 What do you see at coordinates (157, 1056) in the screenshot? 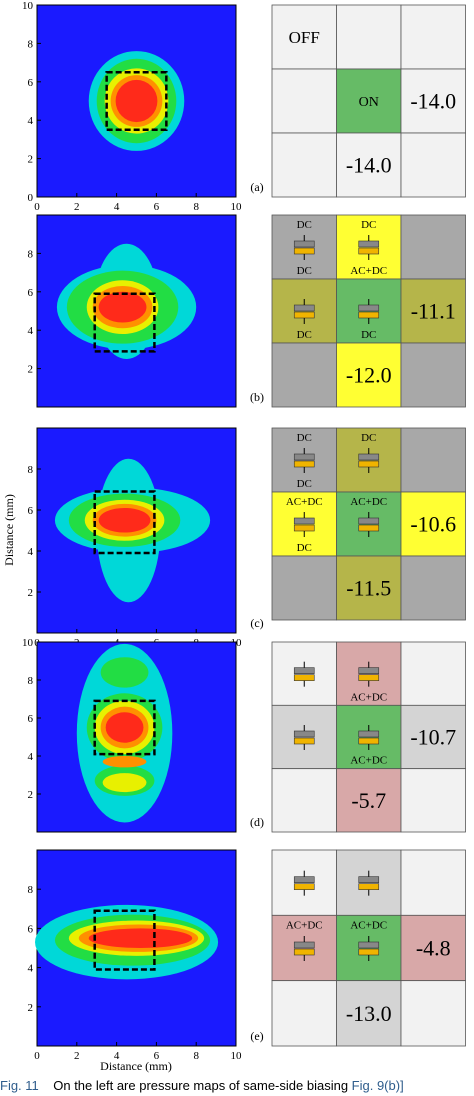
I see `x-tick-label: 6` at bounding box center [157, 1056].